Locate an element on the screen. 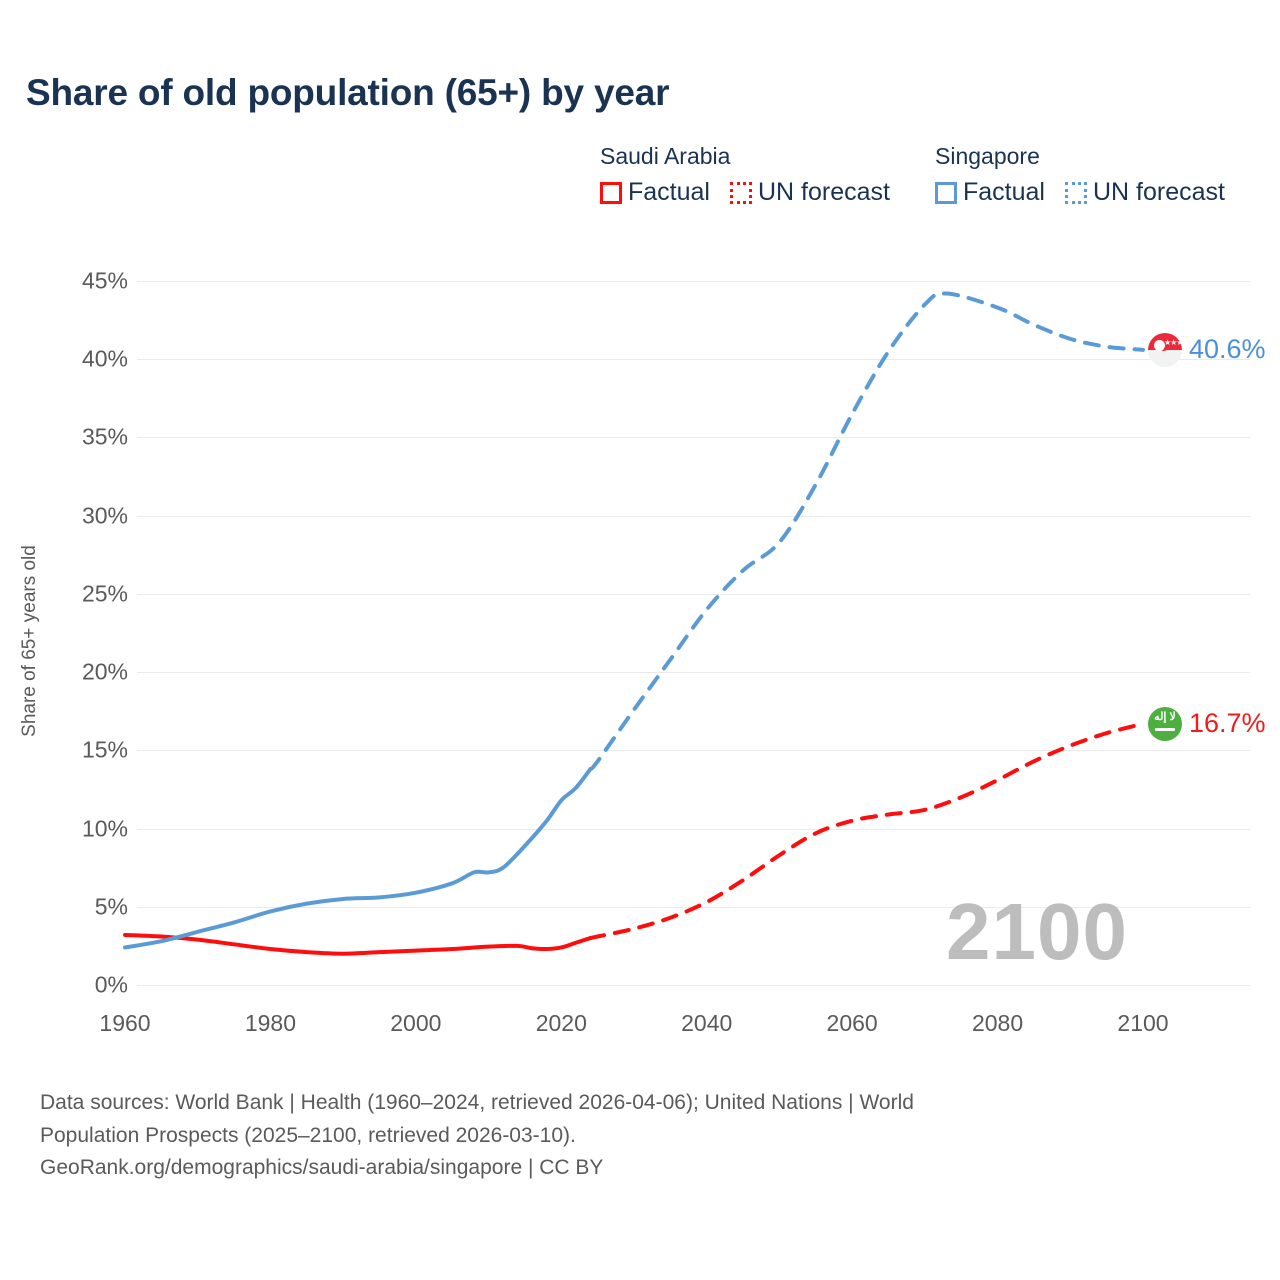  x-axis-tick-label: 2020 is located at coordinates (561, 1023).